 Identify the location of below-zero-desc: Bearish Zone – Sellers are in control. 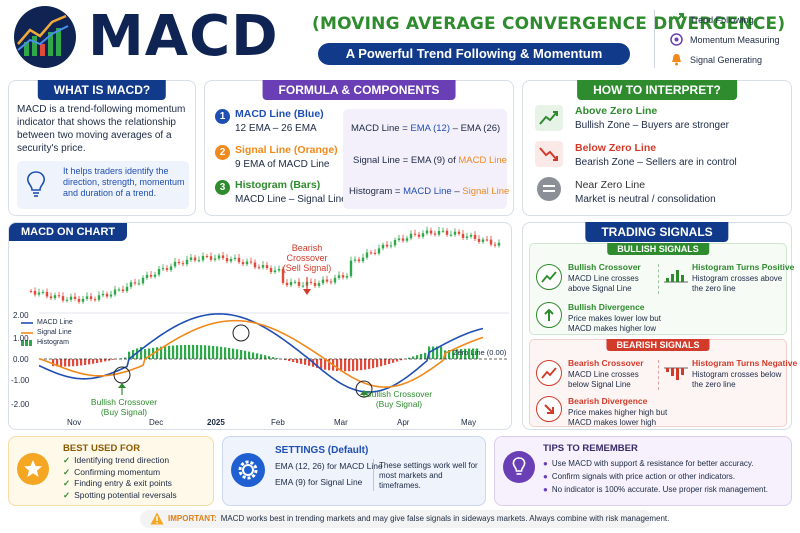
(656, 162).